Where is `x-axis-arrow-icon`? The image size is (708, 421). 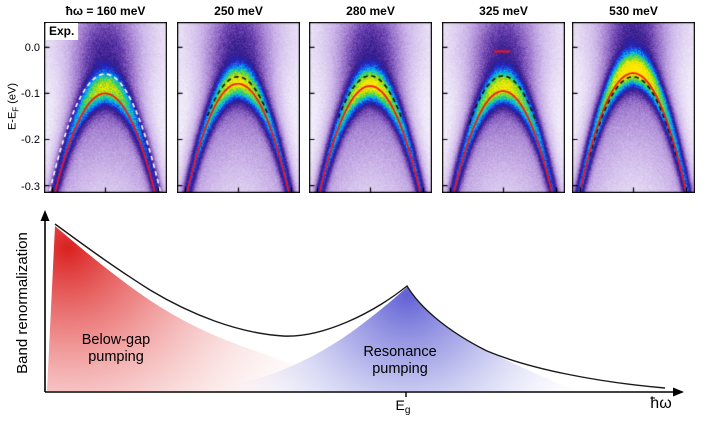
x-axis-arrow-icon is located at coordinates (678, 392).